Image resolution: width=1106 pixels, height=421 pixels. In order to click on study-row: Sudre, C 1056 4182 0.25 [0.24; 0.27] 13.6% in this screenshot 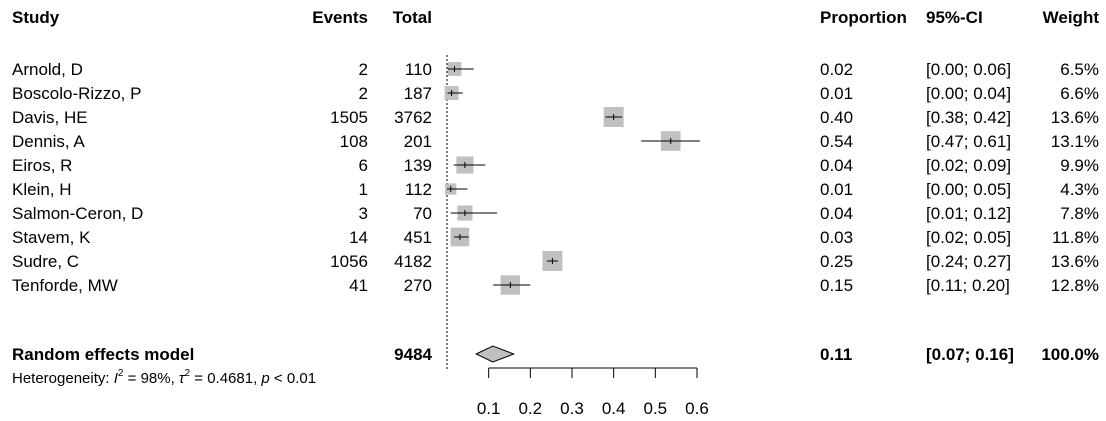, I will do `click(555, 261)`.